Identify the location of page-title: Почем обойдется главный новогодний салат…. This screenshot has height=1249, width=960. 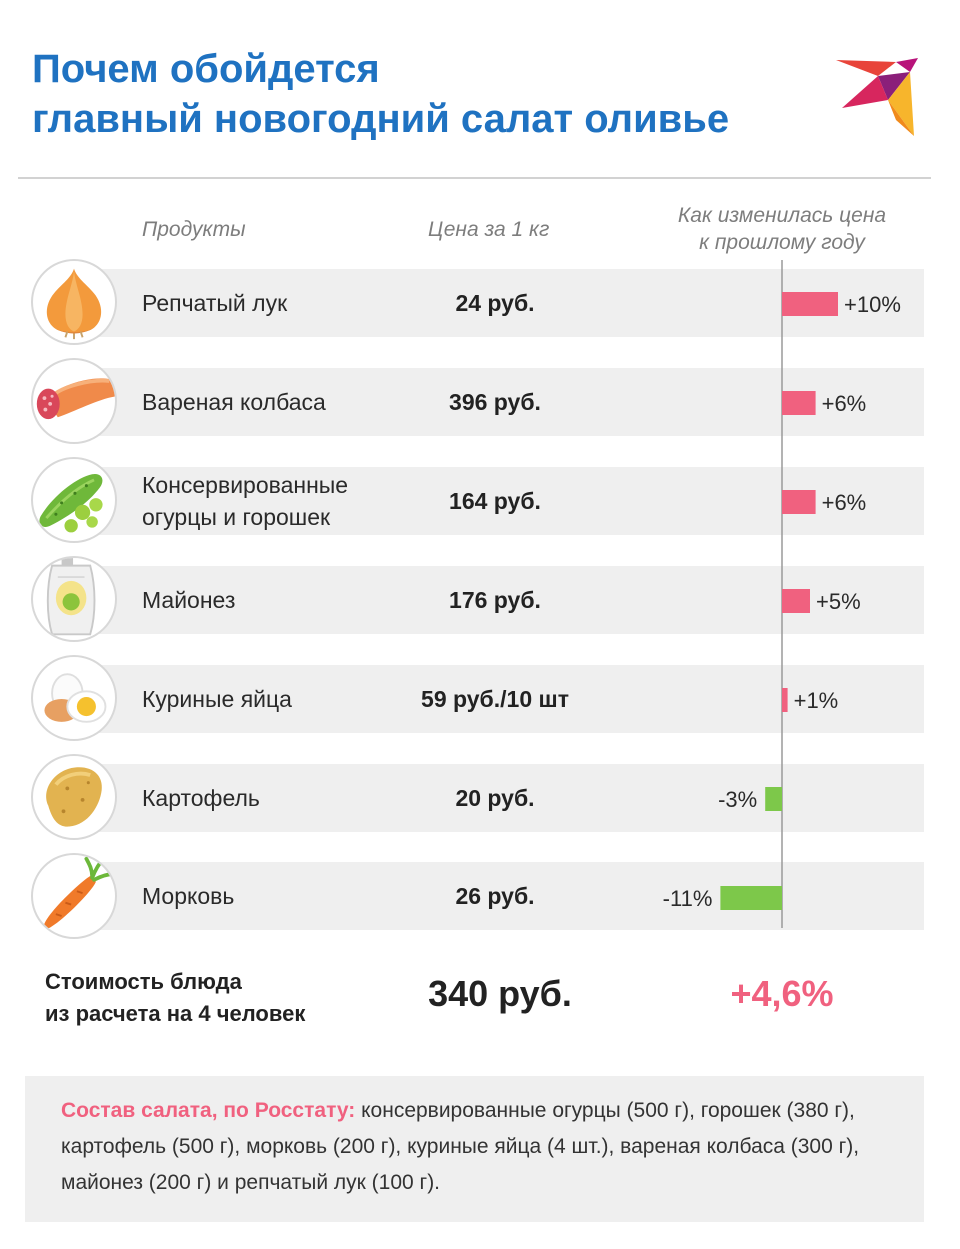
(380, 94).